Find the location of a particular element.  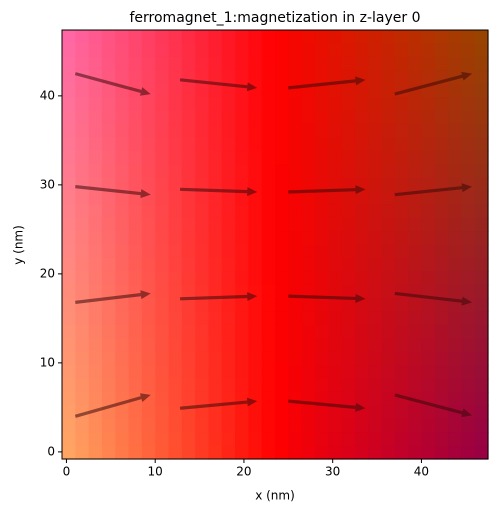

arrow is located at coordinates (218, 403).